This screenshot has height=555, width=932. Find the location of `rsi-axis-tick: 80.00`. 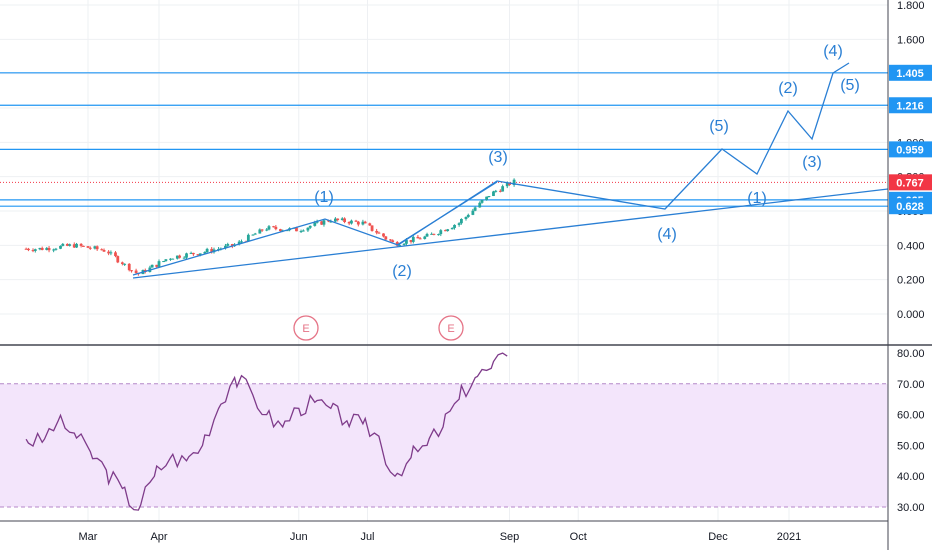

rsi-axis-tick: 80.00 is located at coordinates (911, 354).